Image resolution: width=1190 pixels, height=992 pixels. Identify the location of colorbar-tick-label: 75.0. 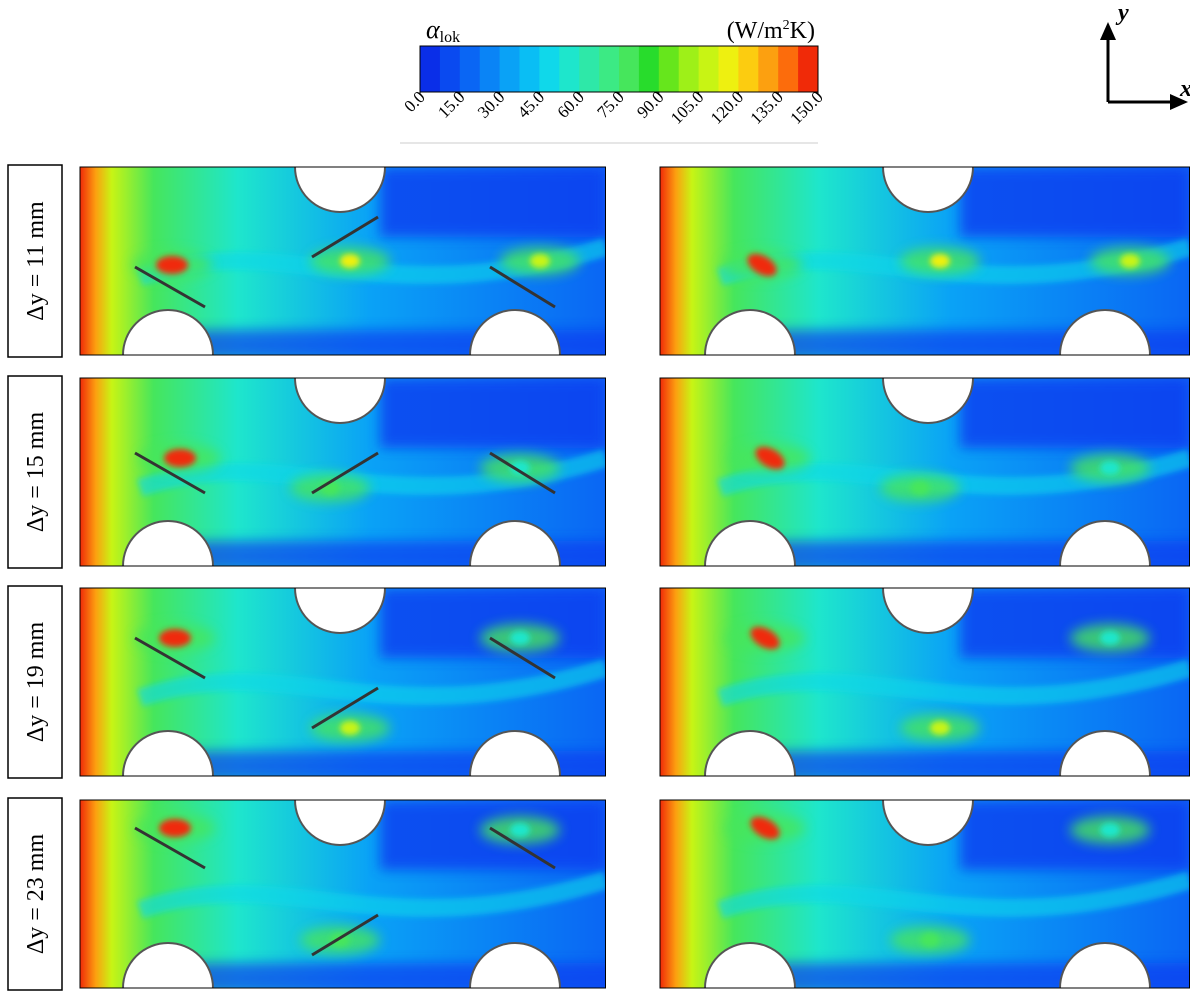
(610, 104).